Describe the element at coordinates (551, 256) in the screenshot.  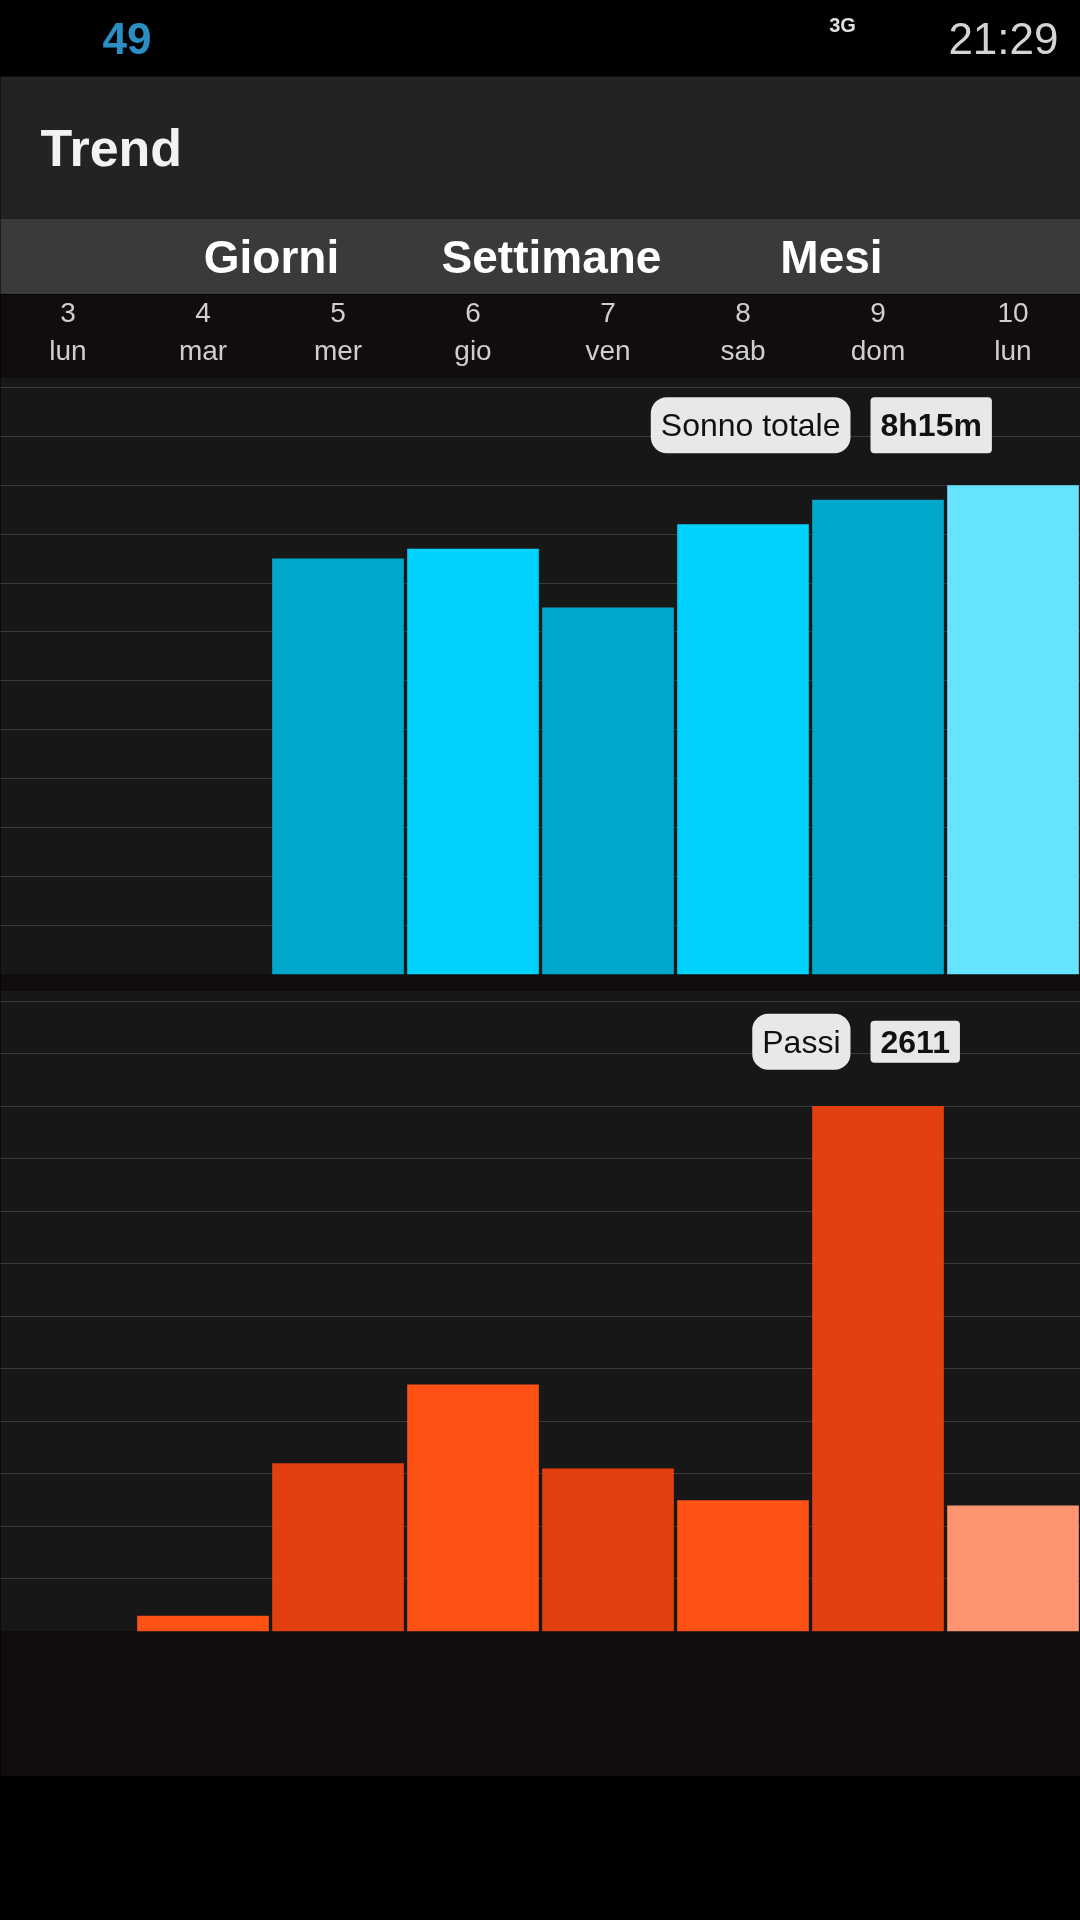
I see `text: Settimane` at that location.